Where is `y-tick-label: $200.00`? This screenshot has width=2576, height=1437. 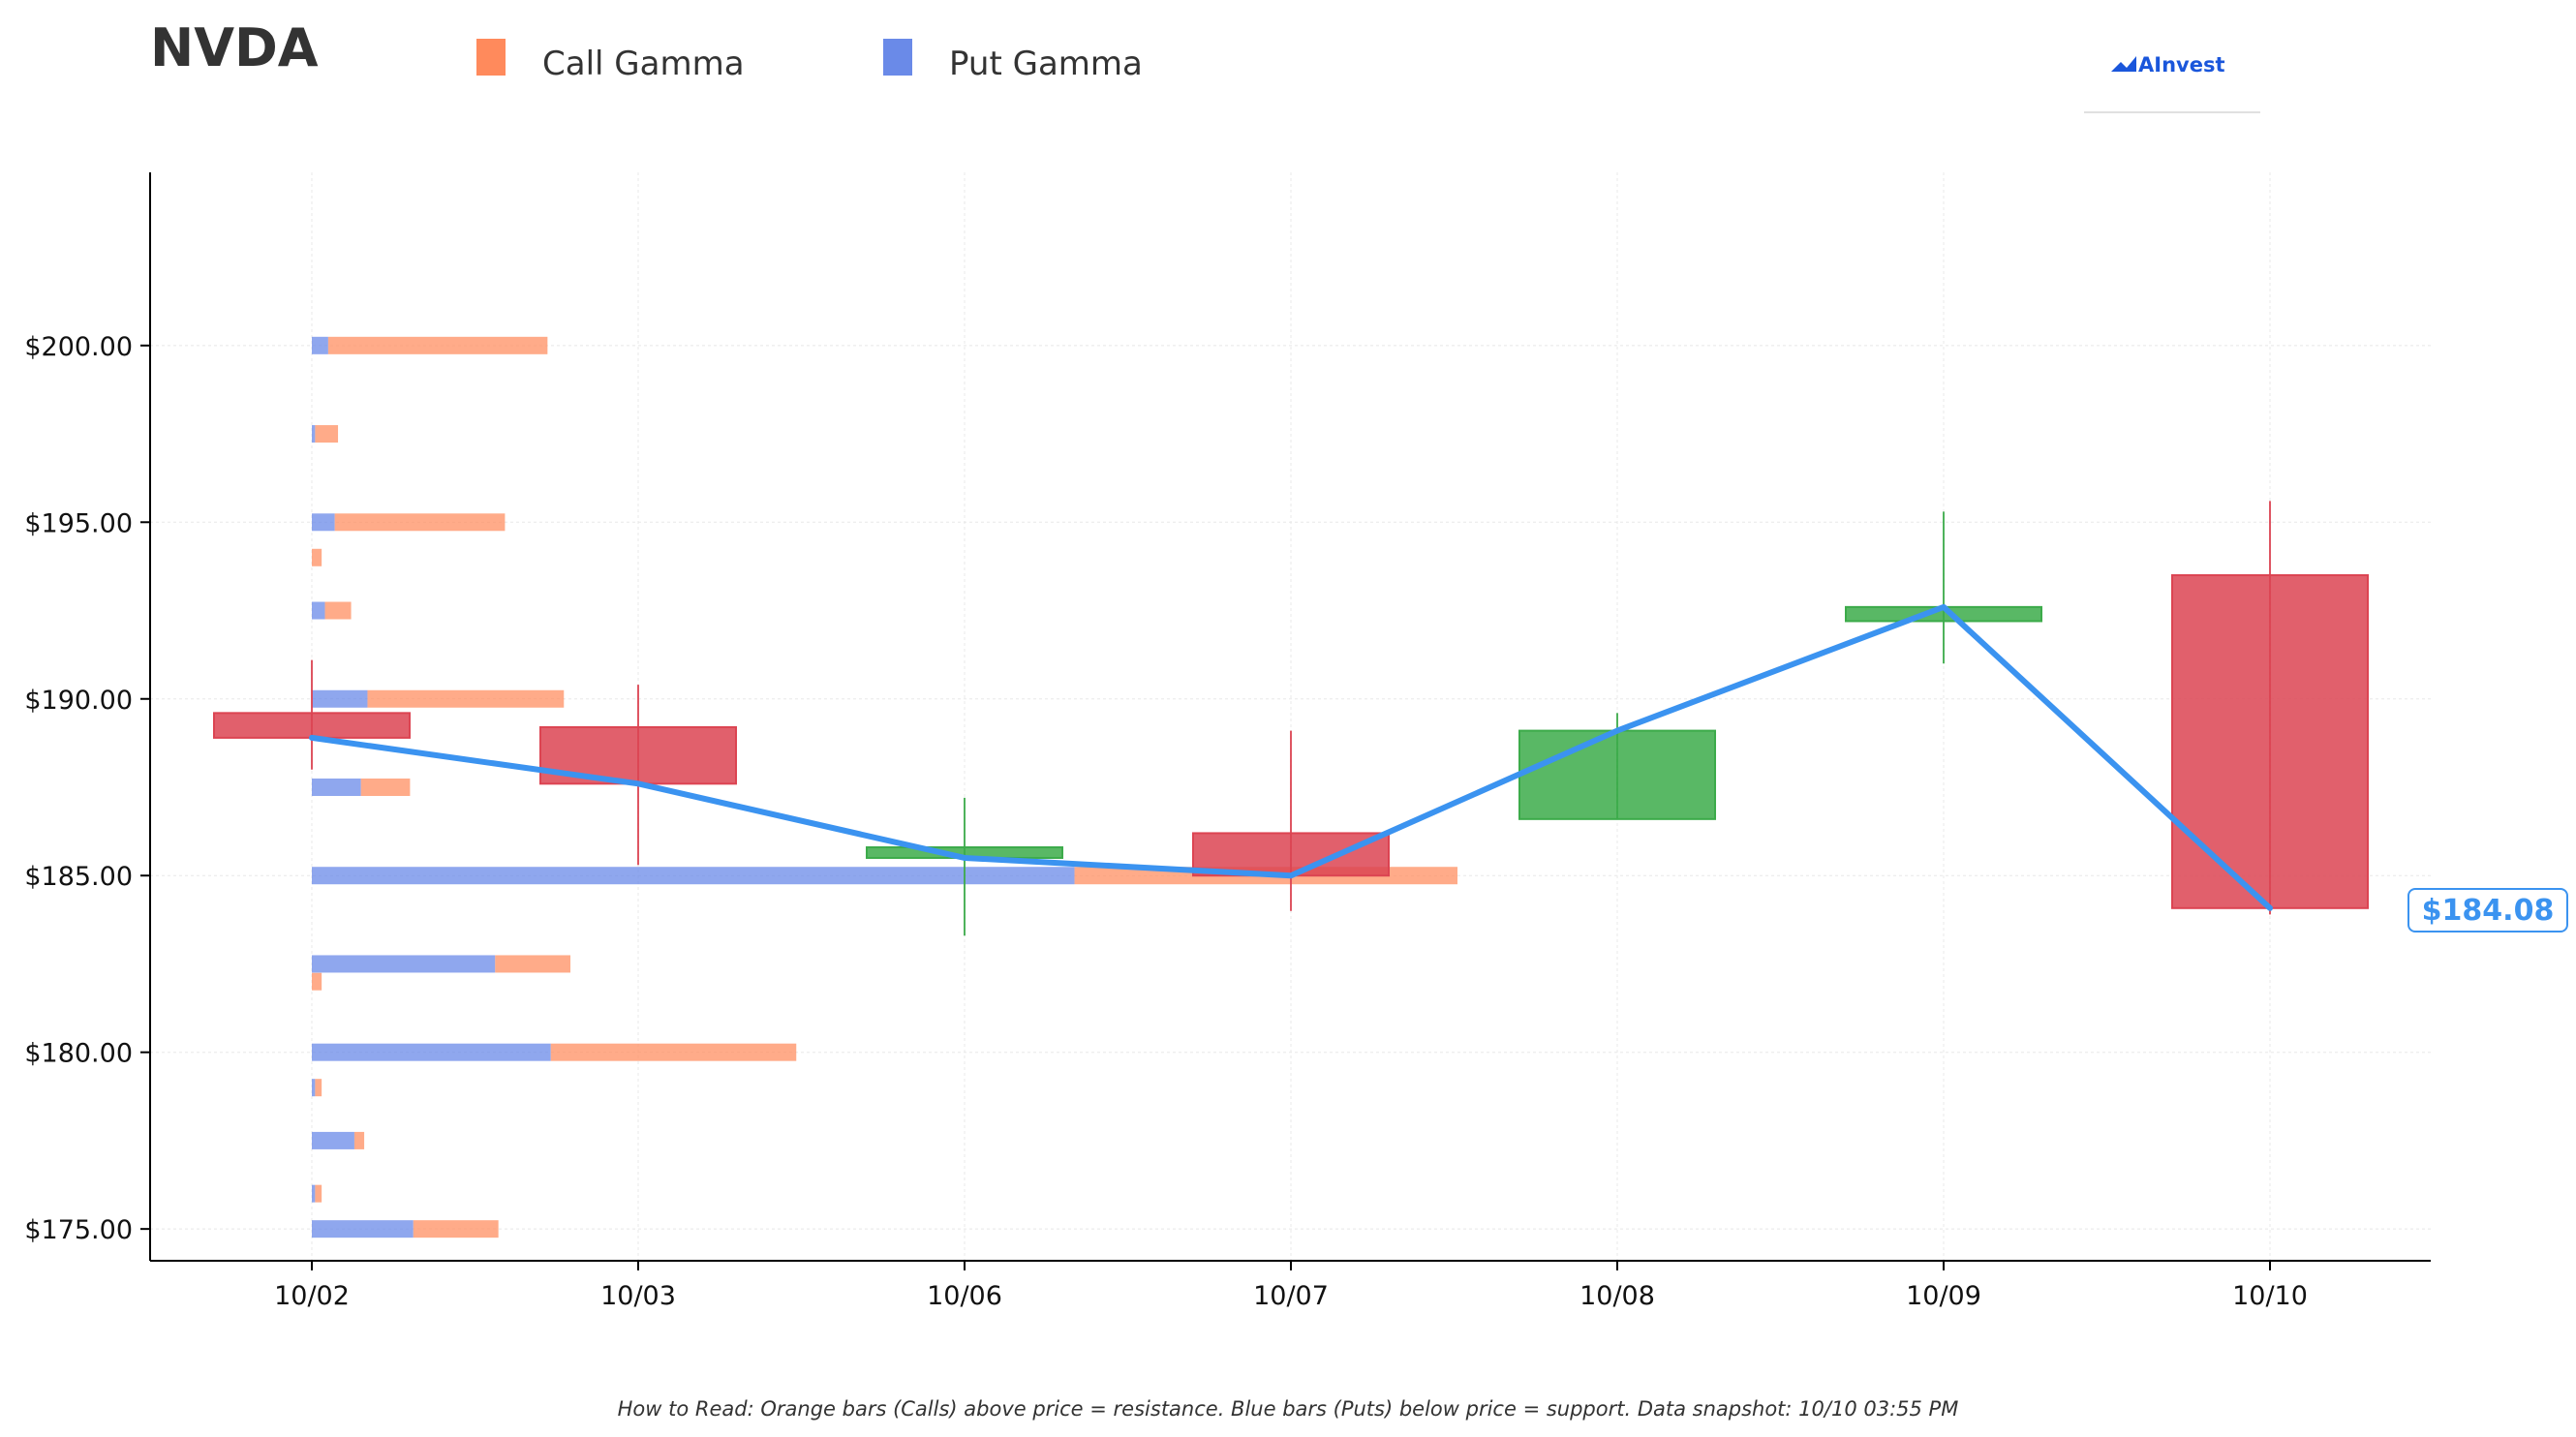
y-tick-label: $200.00 is located at coordinates (78, 347).